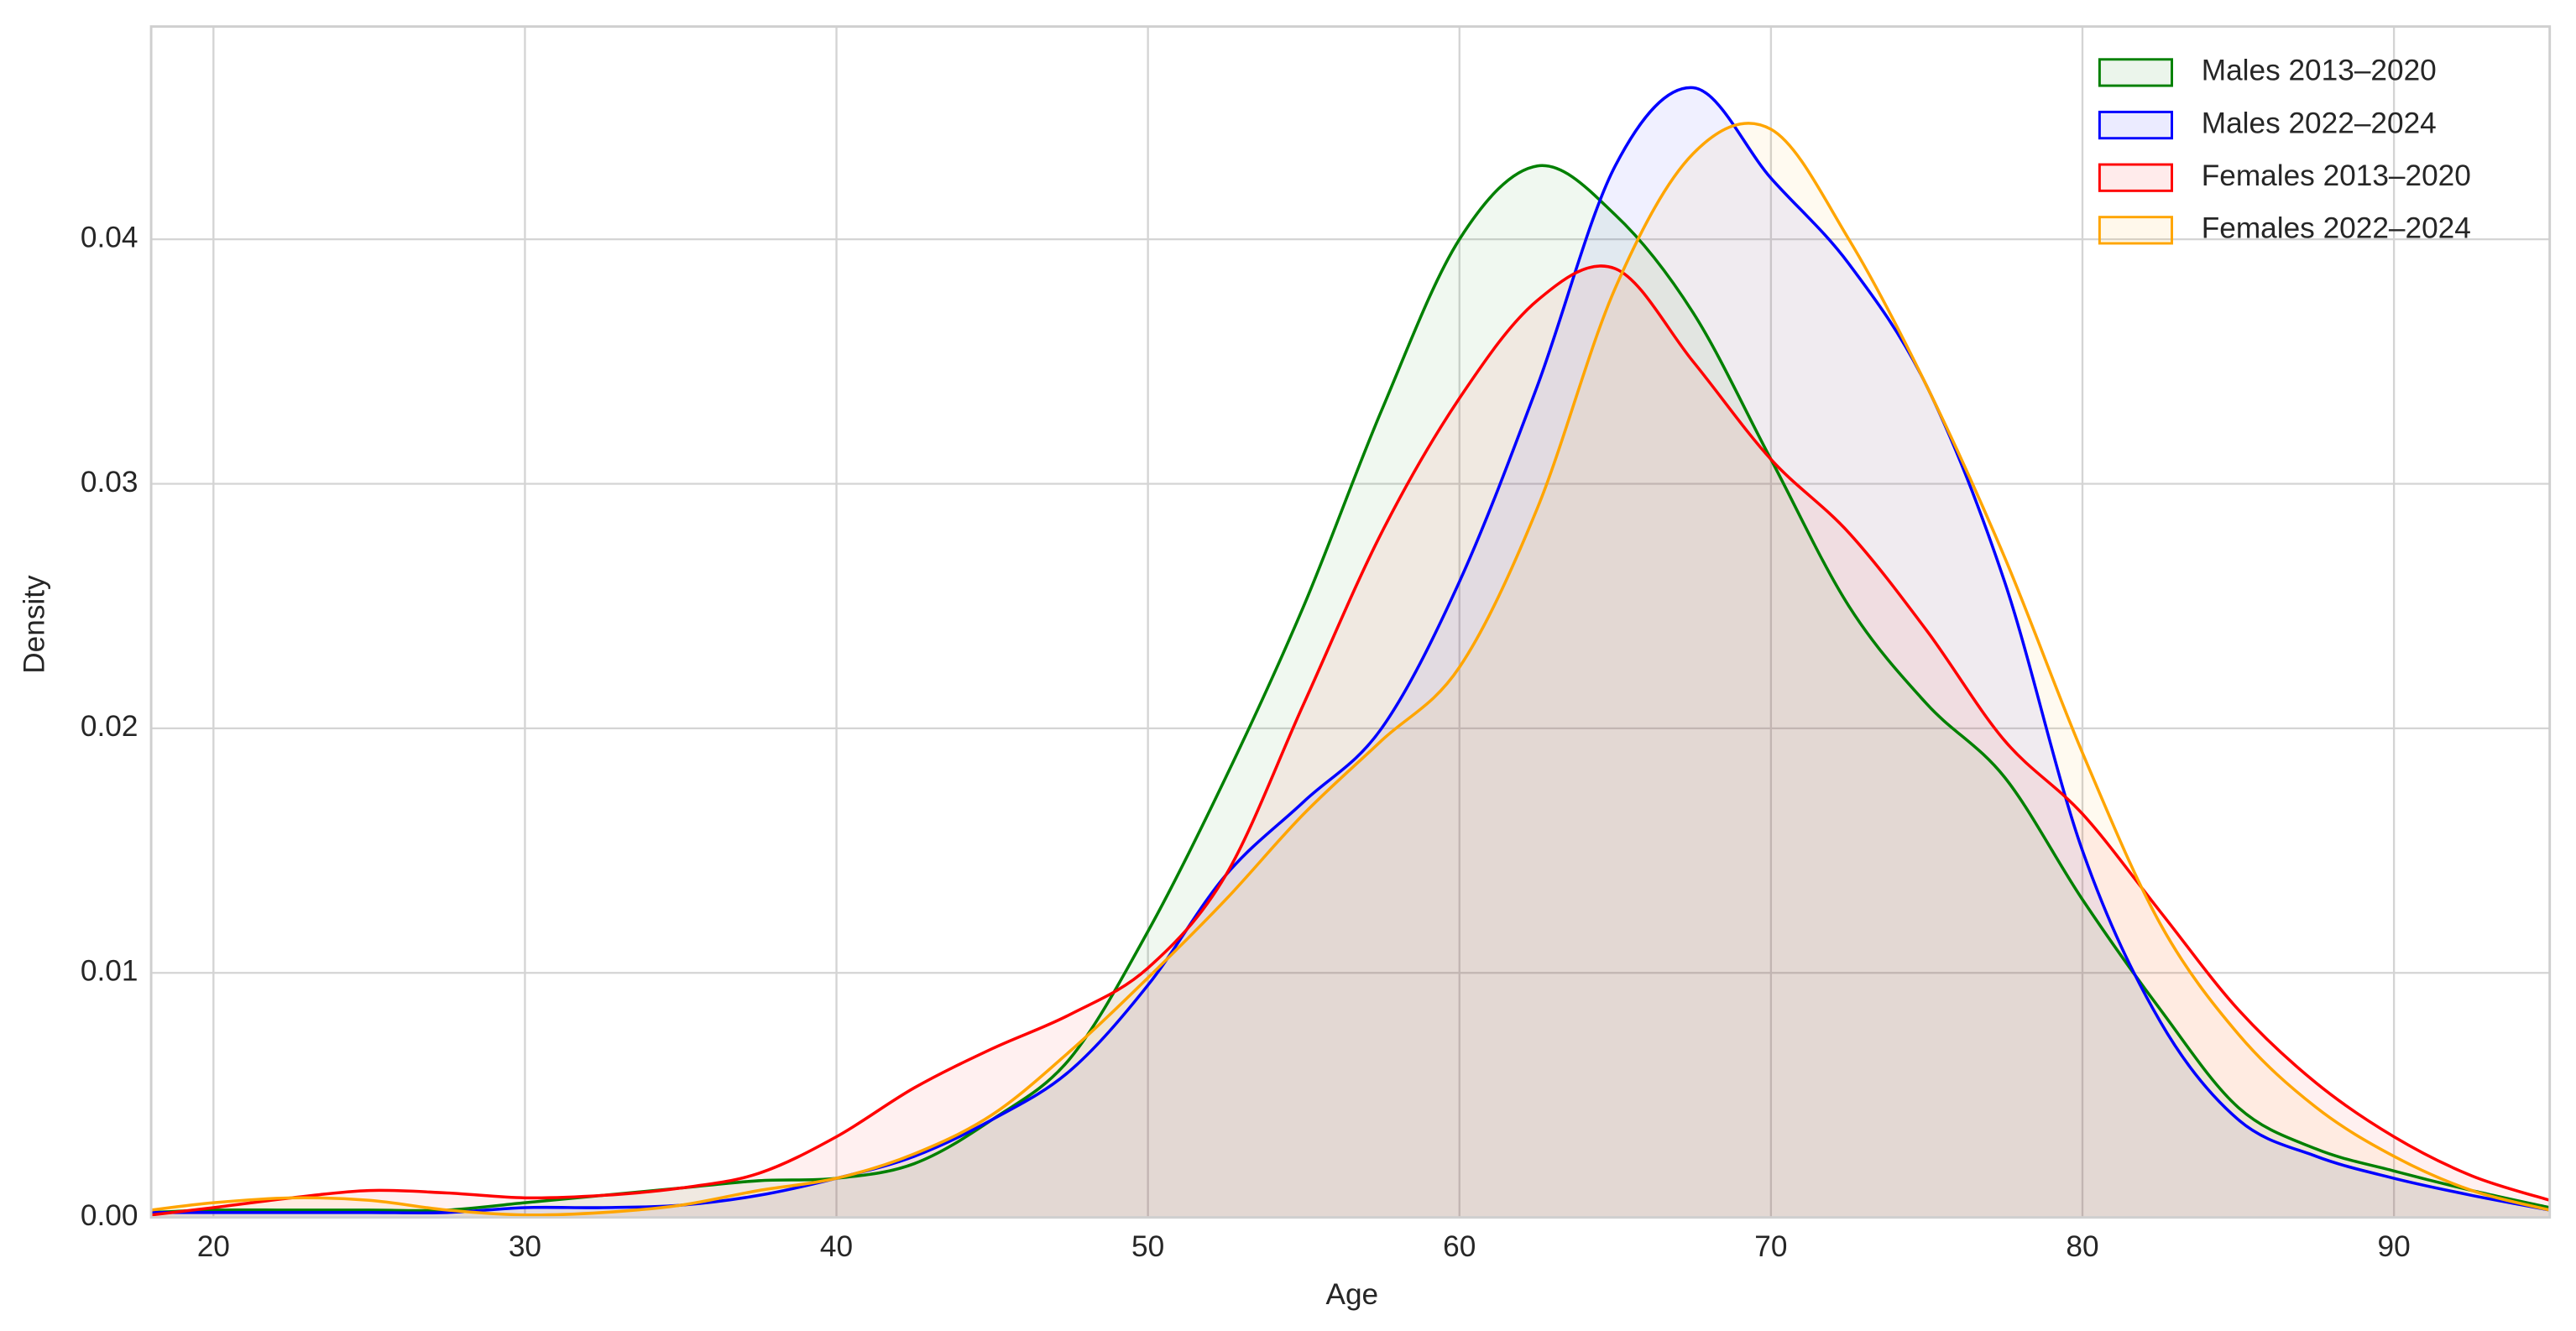 This screenshot has height=1331, width=2576. Describe the element at coordinates (2082, 1246) in the screenshot. I see `x-tick-label: 80` at that location.